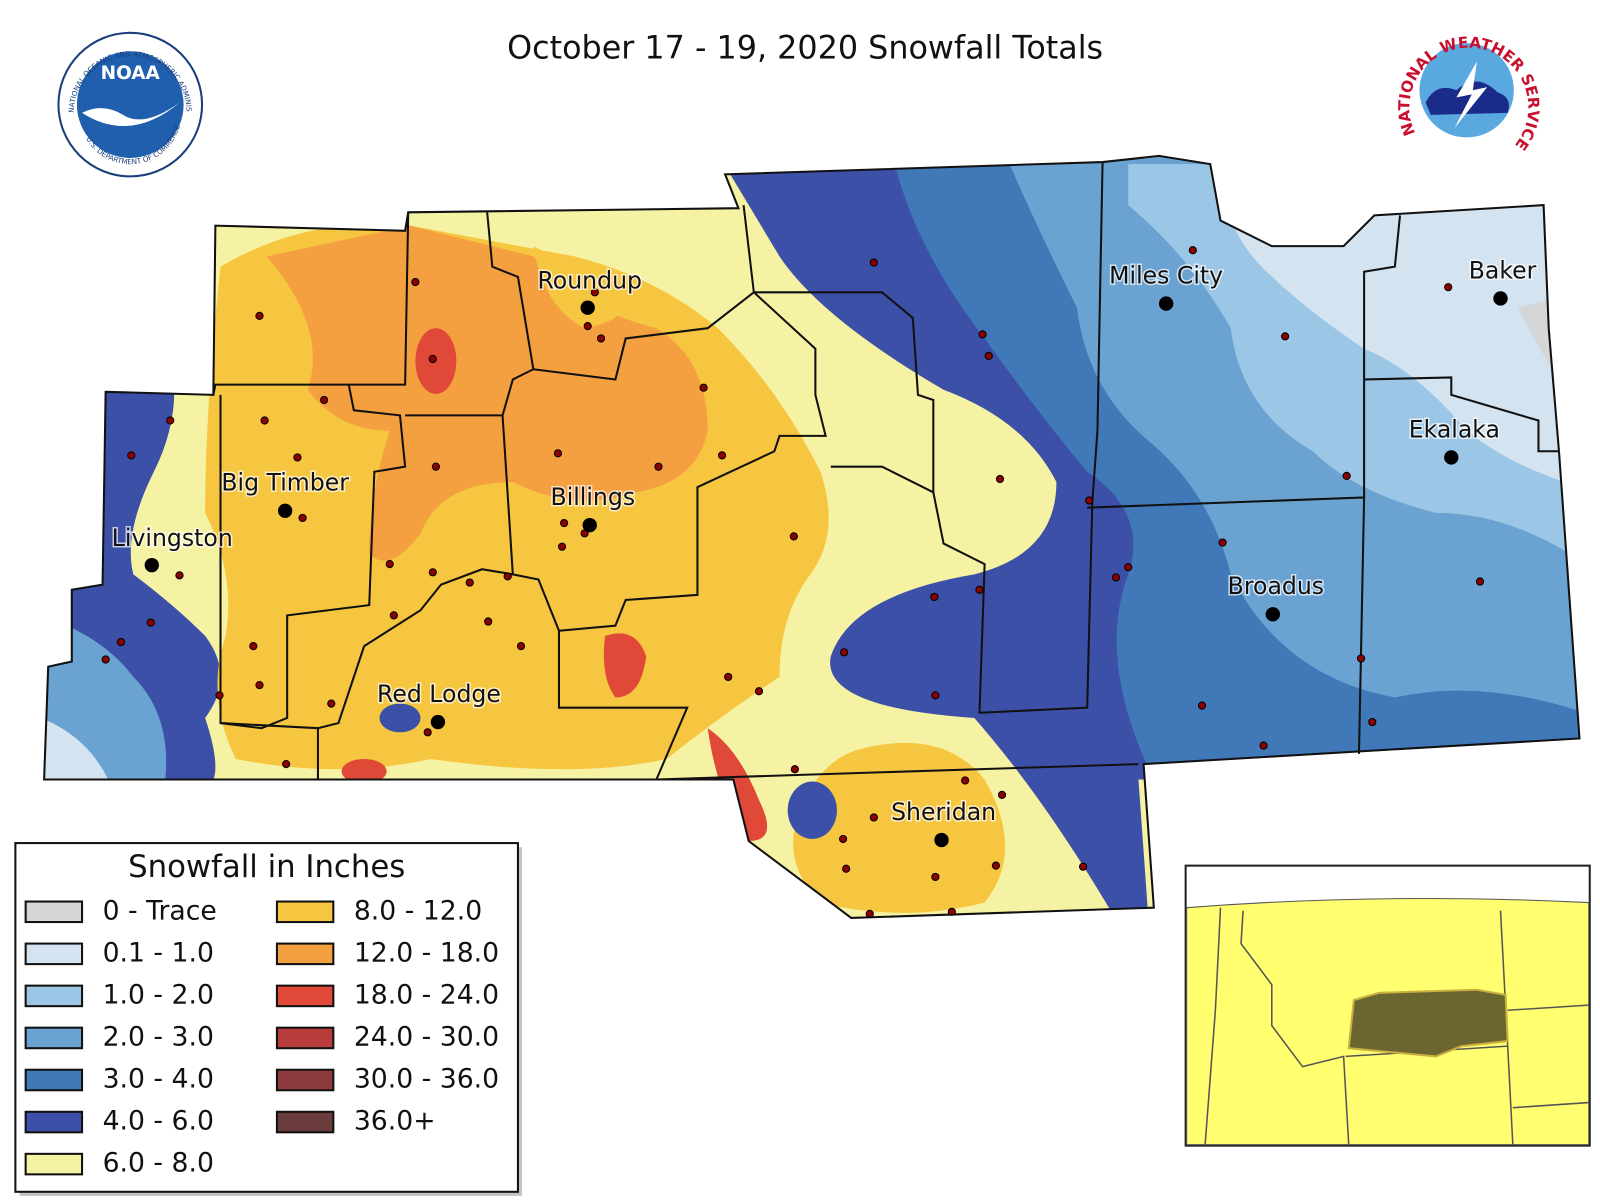  Describe the element at coordinates (426, 1079) in the screenshot. I see `legend-label: 30.0 - 36.0` at that location.